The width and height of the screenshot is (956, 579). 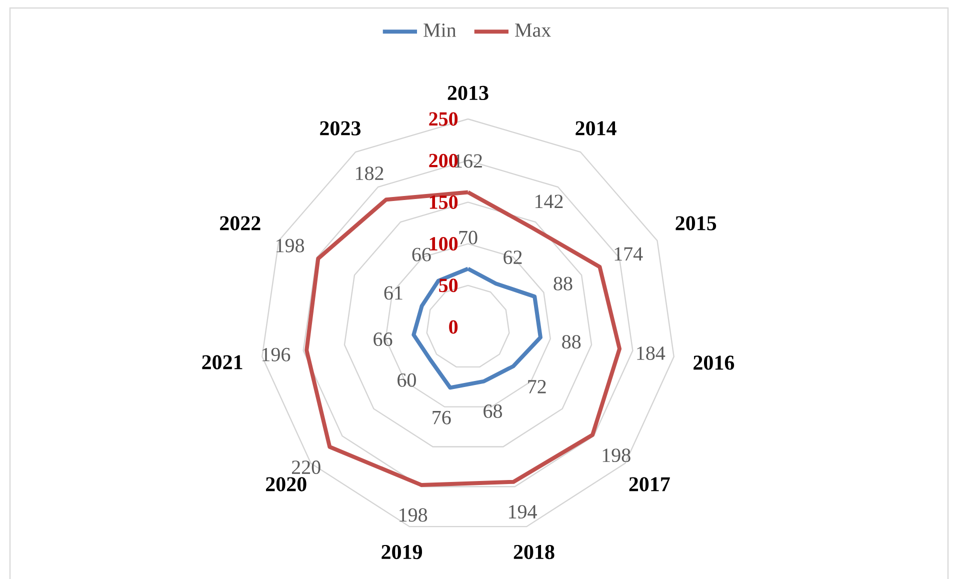 I want to click on spoke-label: 2017, so click(x=649, y=484).